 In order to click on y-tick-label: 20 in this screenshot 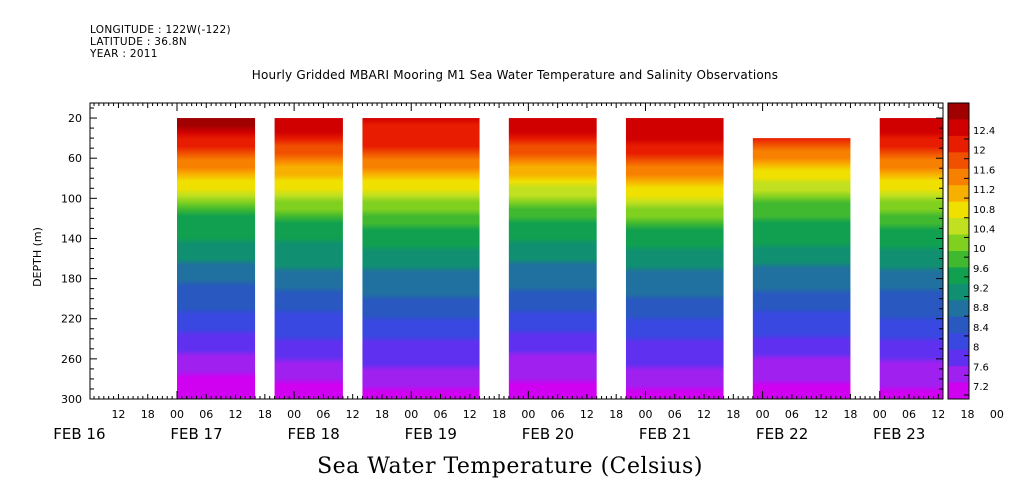, I will do `click(75, 118)`.